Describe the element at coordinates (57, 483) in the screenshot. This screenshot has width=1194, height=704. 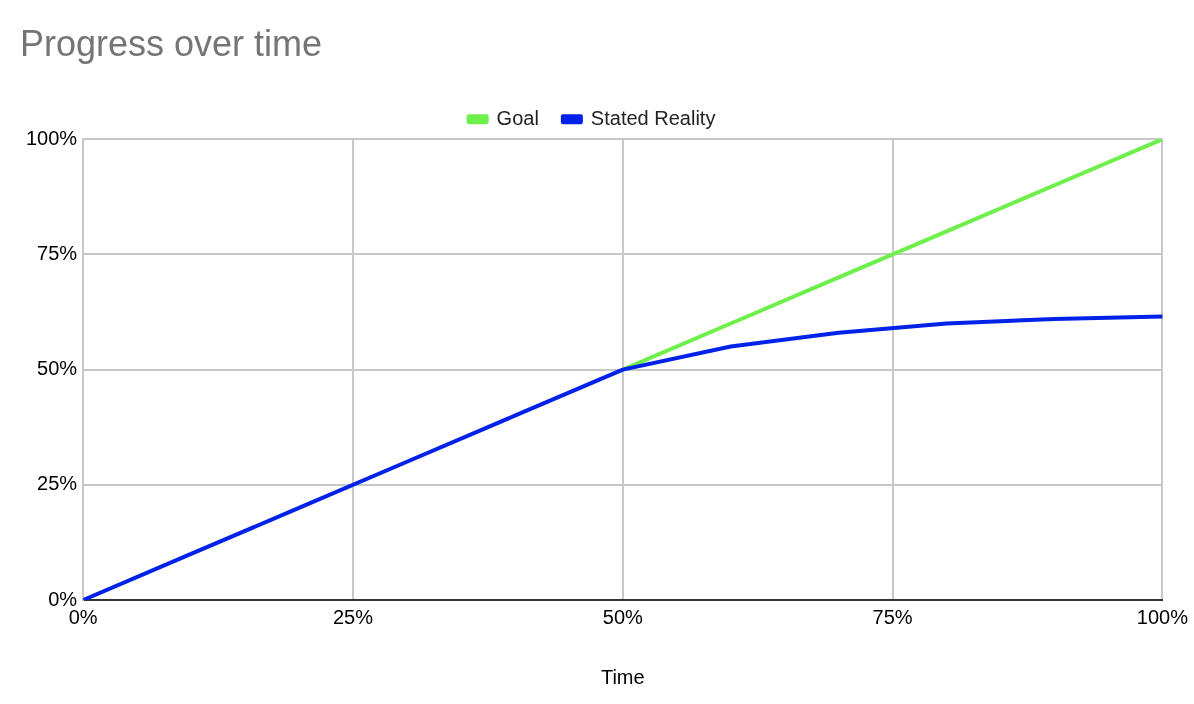
I see `y-tick-label: 25%` at that location.